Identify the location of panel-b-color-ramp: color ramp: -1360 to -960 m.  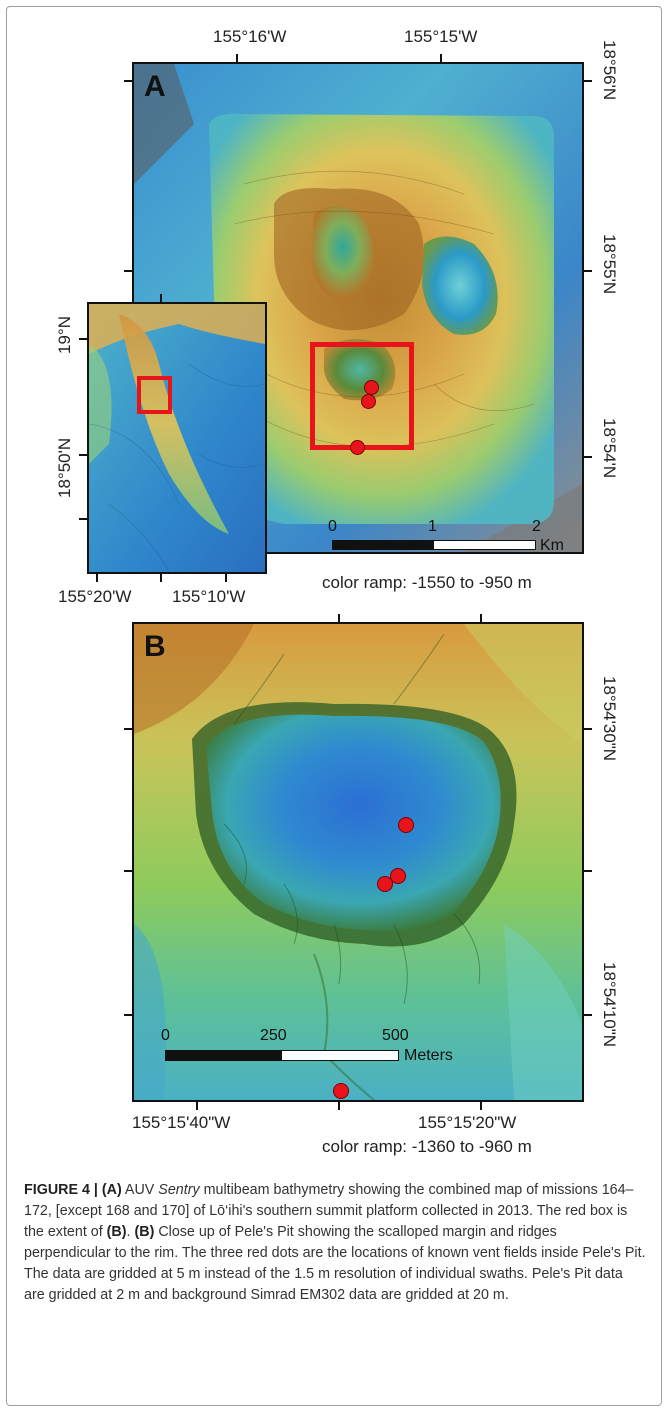
(427, 1146).